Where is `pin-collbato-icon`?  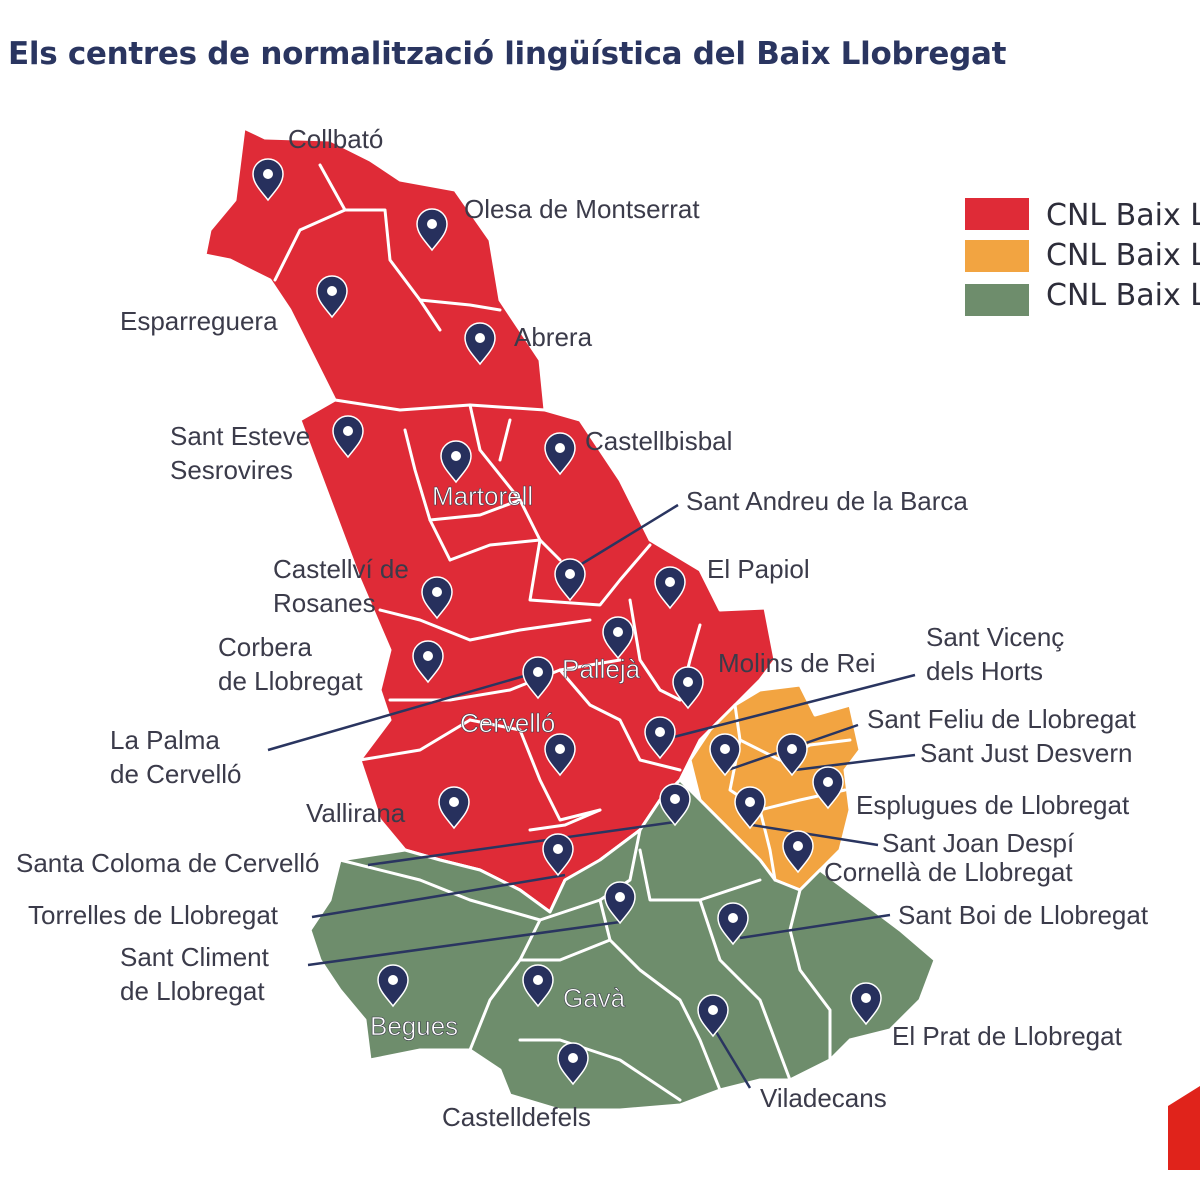
pin-collbato-icon is located at coordinates (268, 180).